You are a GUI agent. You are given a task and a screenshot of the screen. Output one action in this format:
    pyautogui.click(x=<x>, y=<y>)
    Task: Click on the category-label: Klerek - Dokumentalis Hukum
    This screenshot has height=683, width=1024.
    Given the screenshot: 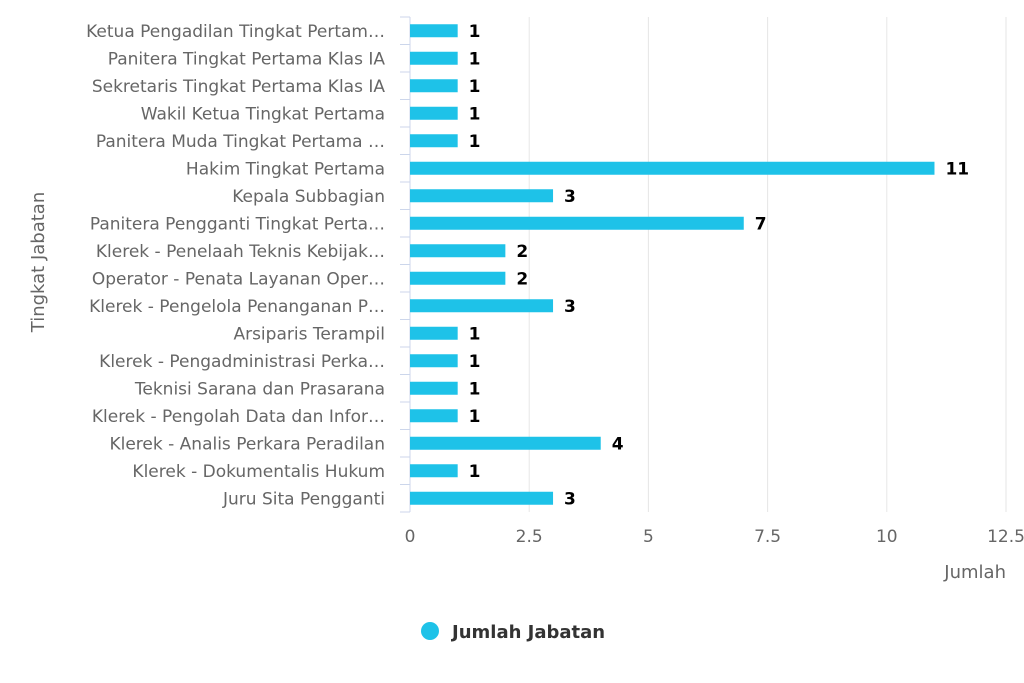 What is the action you would take?
    pyautogui.click(x=258, y=472)
    